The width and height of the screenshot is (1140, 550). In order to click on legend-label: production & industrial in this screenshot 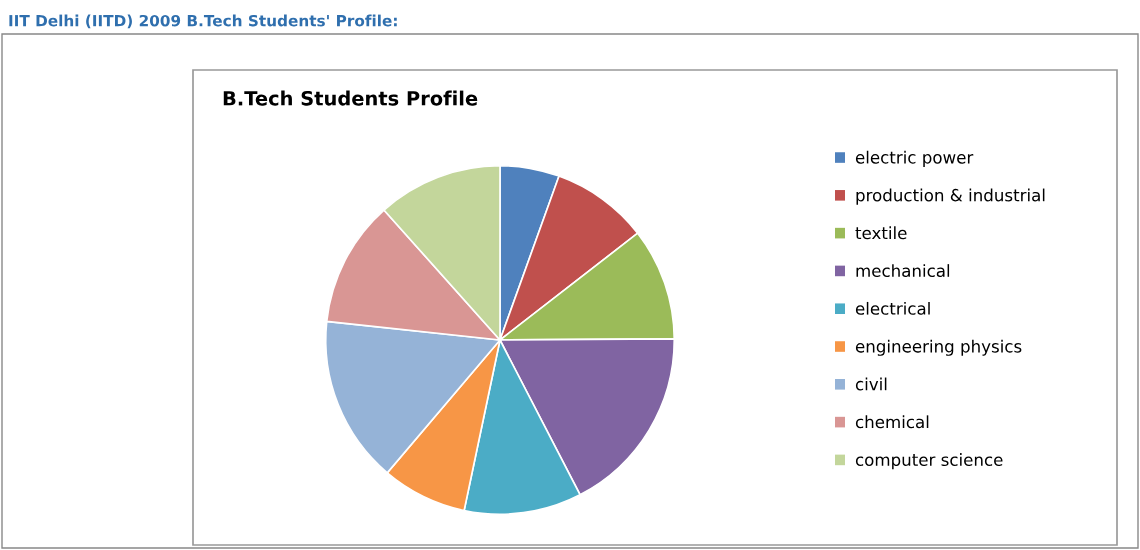, I will do `click(950, 196)`.